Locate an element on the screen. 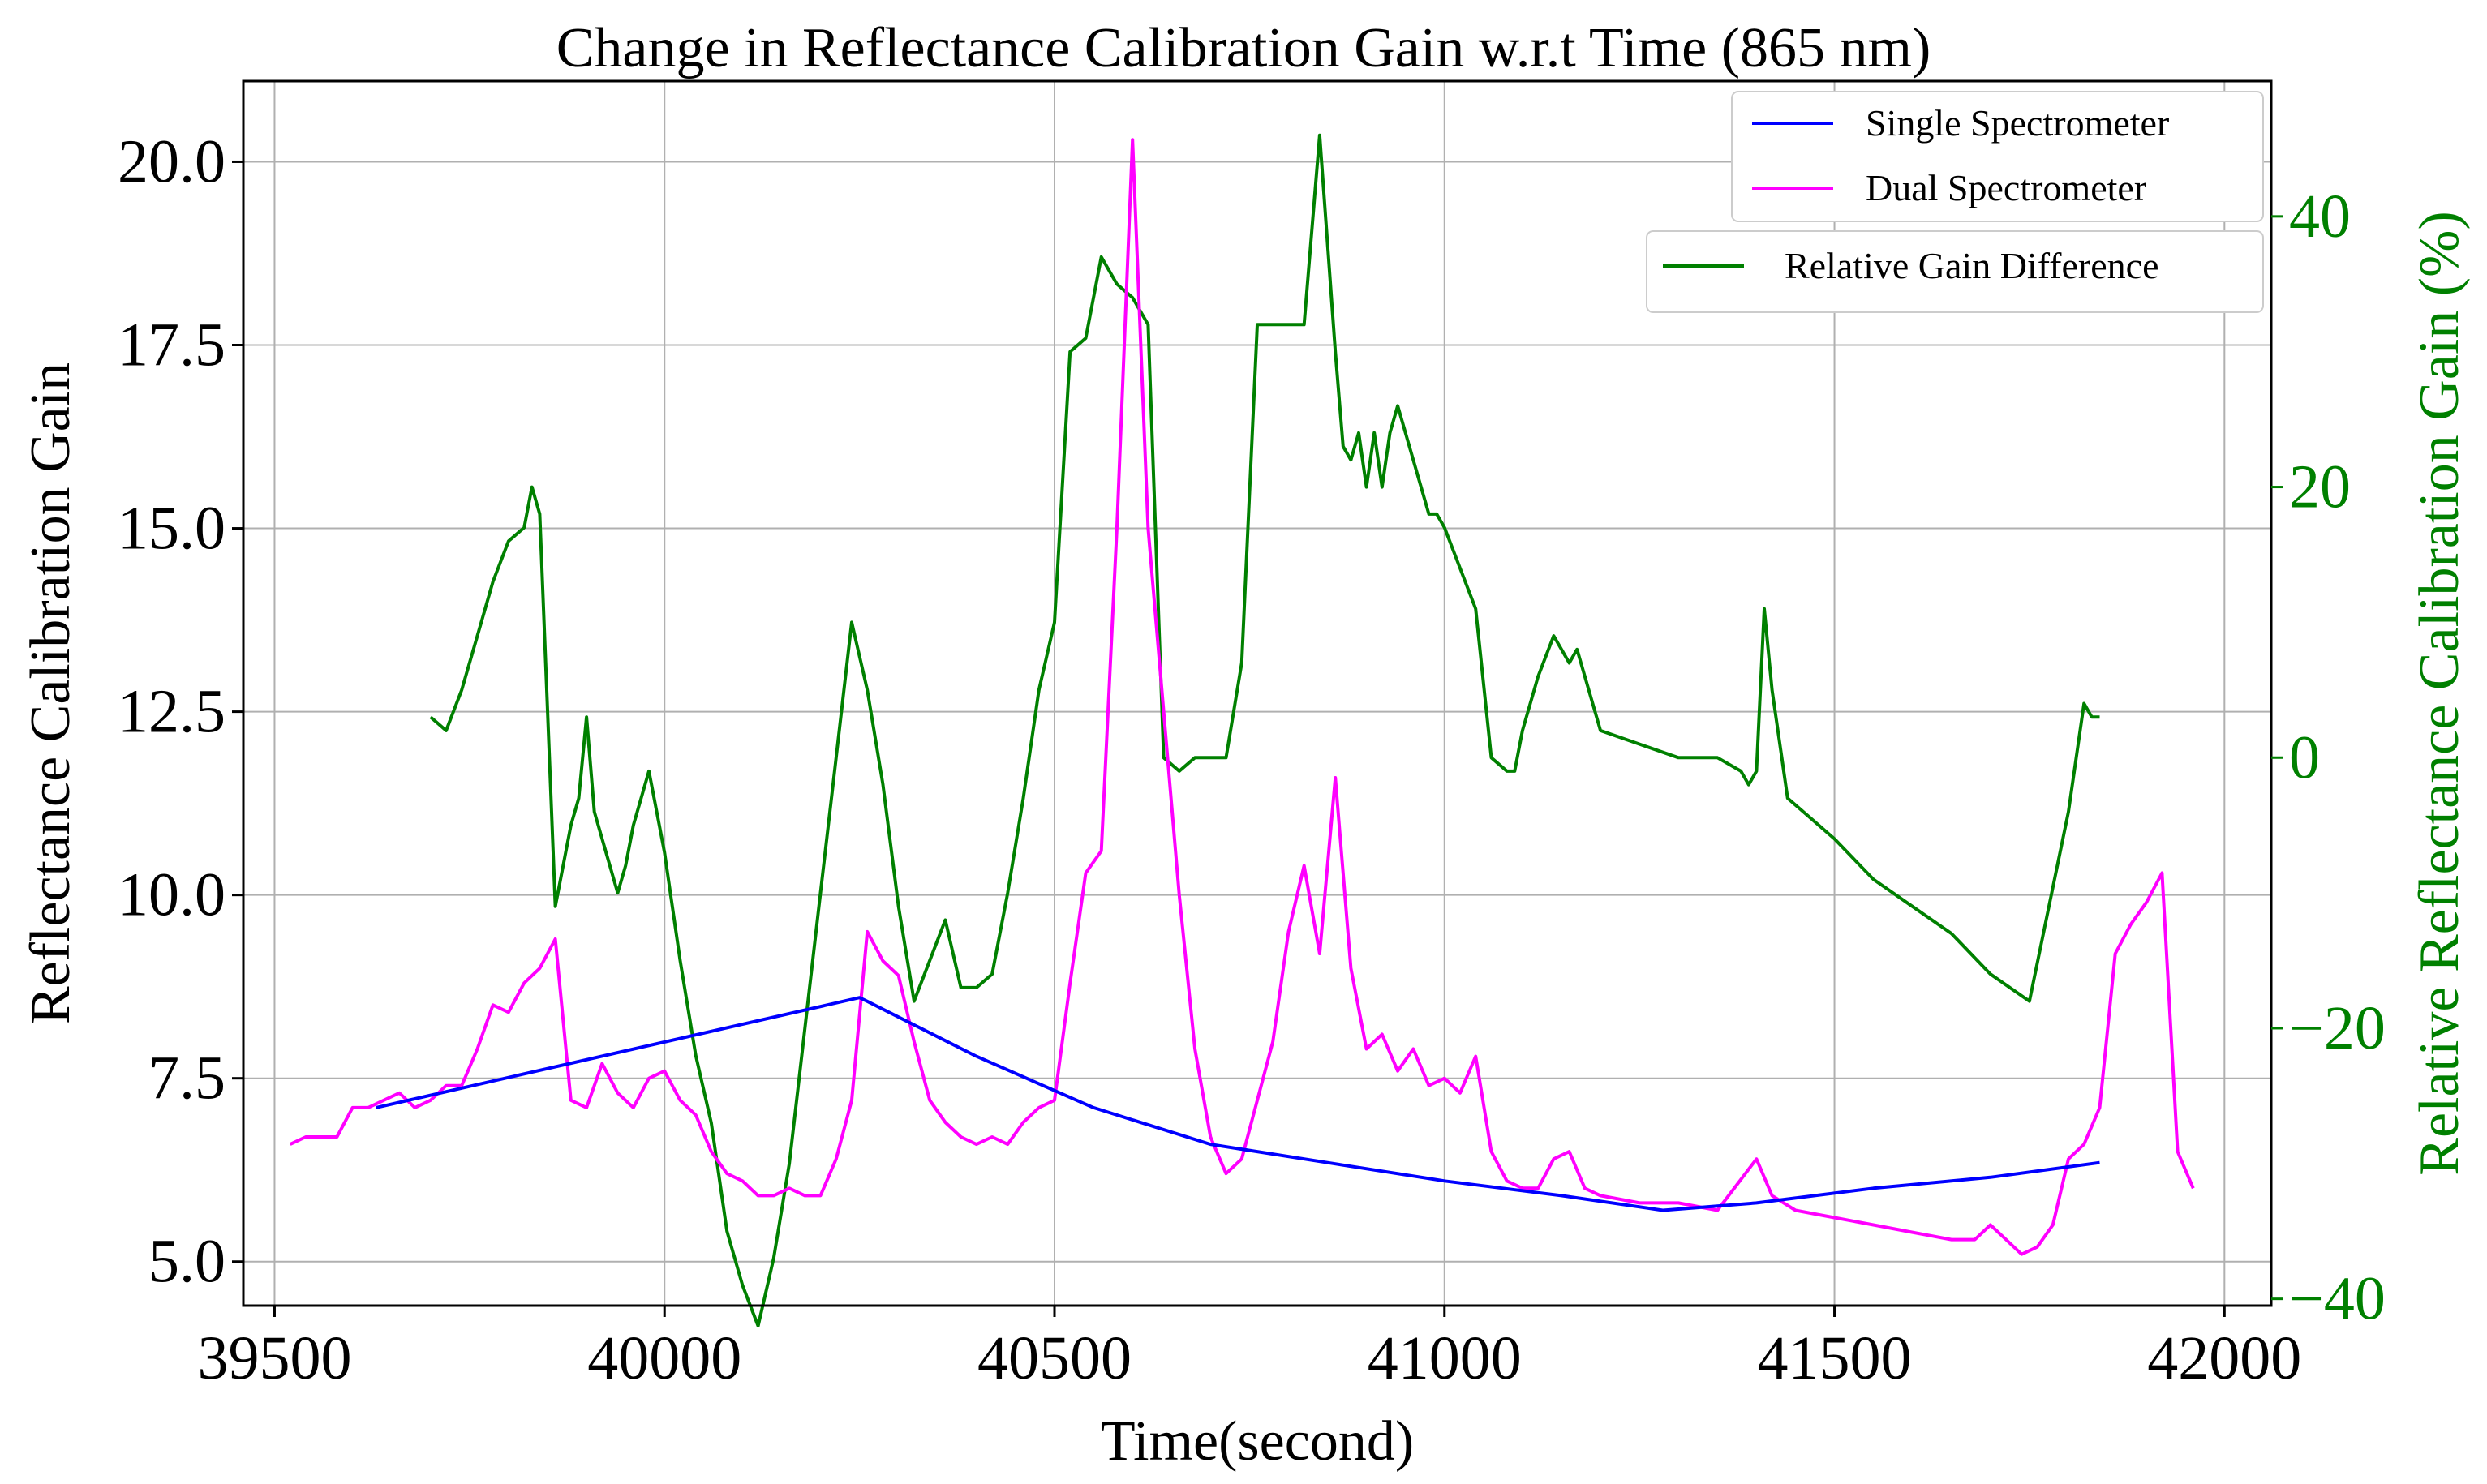 This screenshot has width=2487, height=1484. y-tick-label: 12.5 is located at coordinates (172, 712).